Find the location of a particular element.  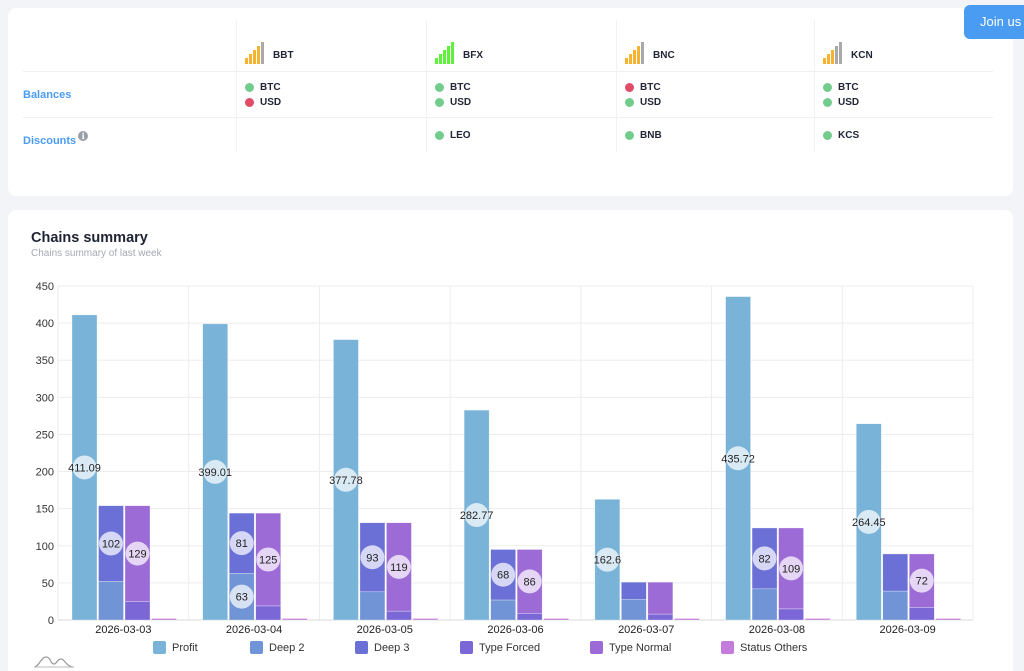

discount-item-kcs: KCS is located at coordinates (841, 135).